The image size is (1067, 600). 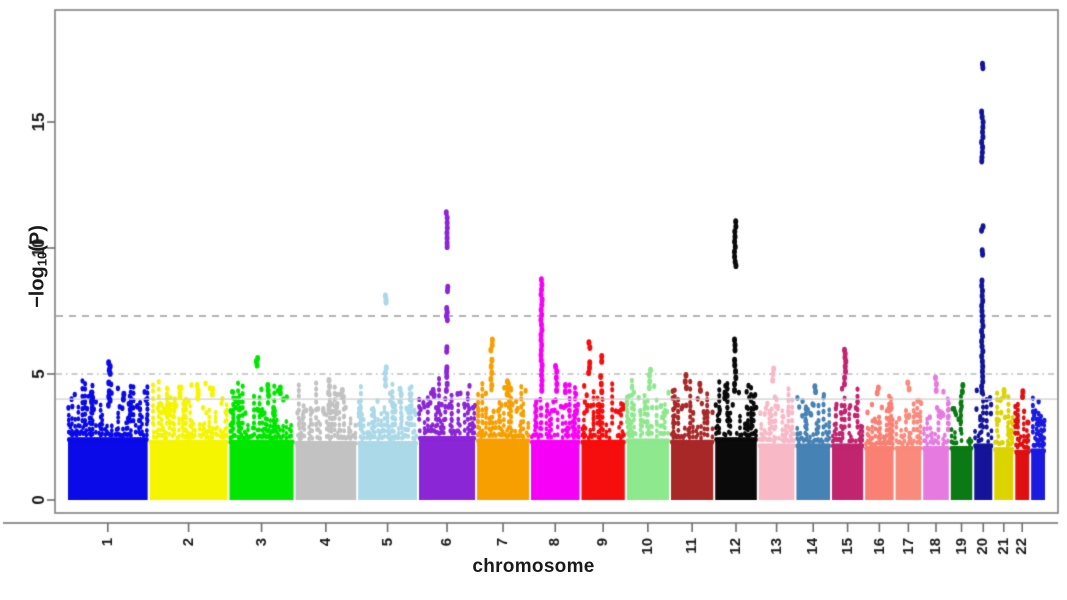 What do you see at coordinates (38, 266) in the screenshot?
I see `y-axis-title: −log10(P)` at bounding box center [38, 266].